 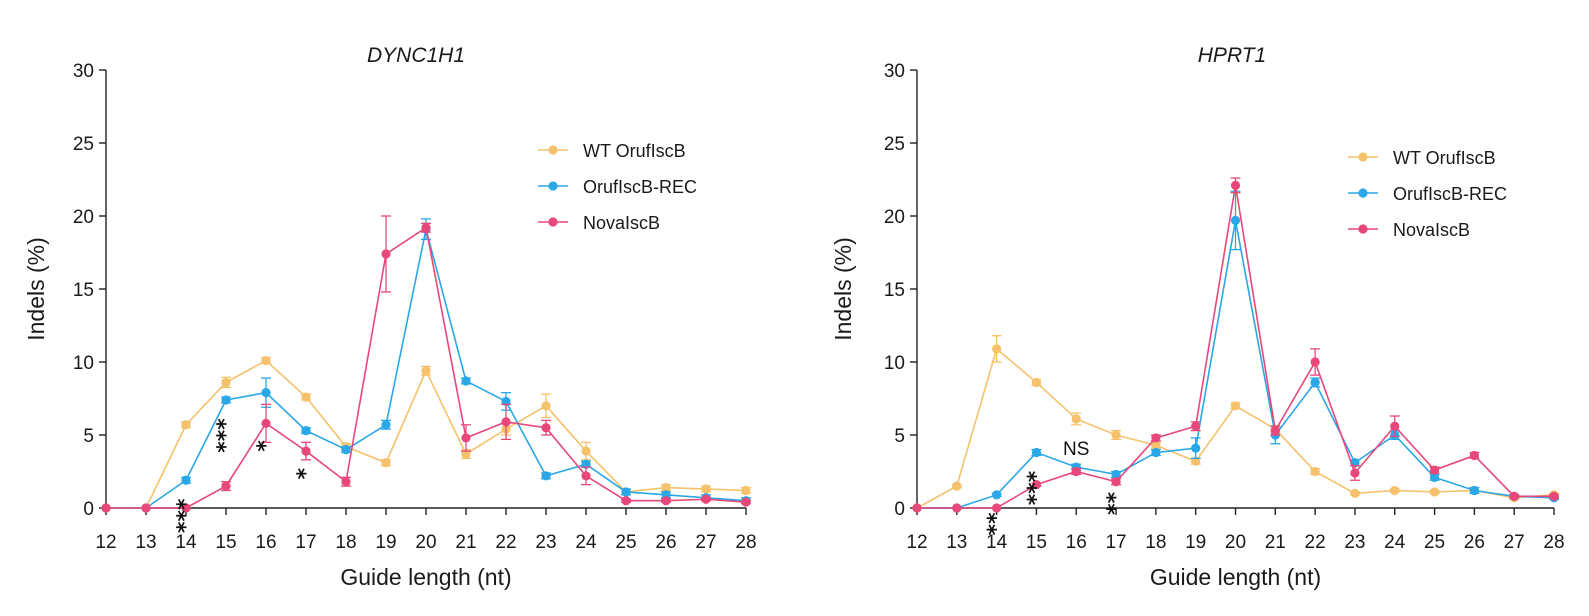 What do you see at coordinates (1275, 542) in the screenshot?
I see `x-tick-label: 21` at bounding box center [1275, 542].